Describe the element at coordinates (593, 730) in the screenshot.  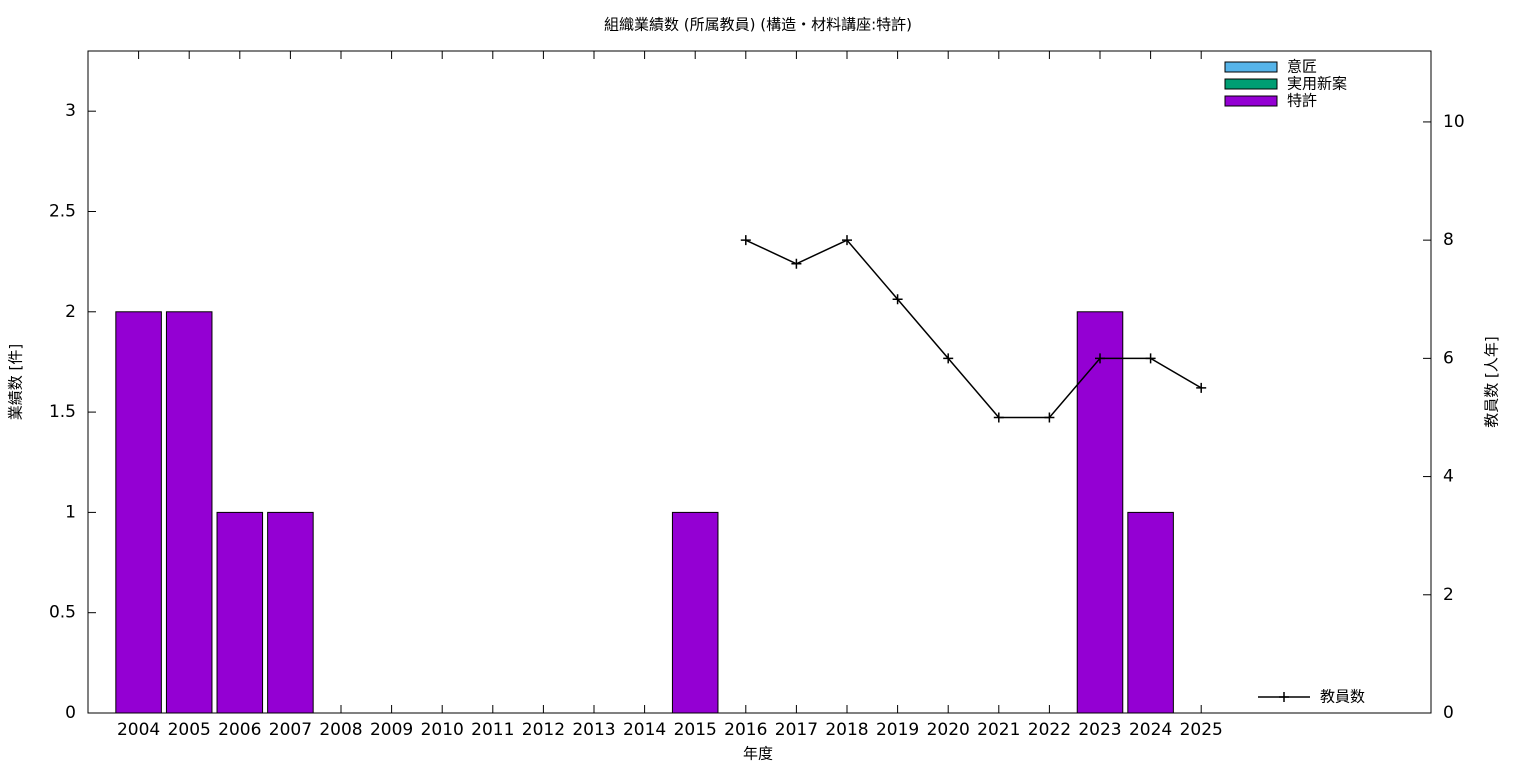
I see `x-tick-label: 2013` at that location.